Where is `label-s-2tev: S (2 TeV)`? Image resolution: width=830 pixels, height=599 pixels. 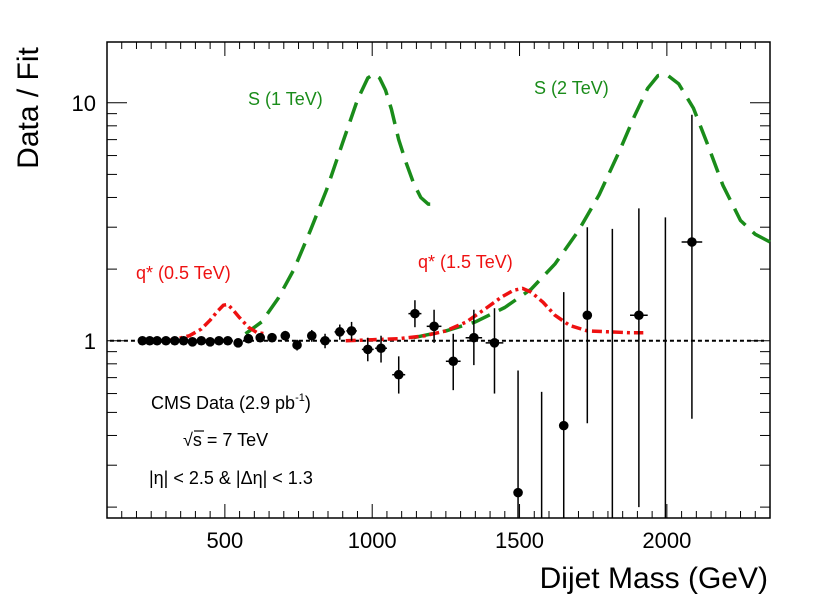
label-s-2tev: S (2 TeV) is located at coordinates (571, 88).